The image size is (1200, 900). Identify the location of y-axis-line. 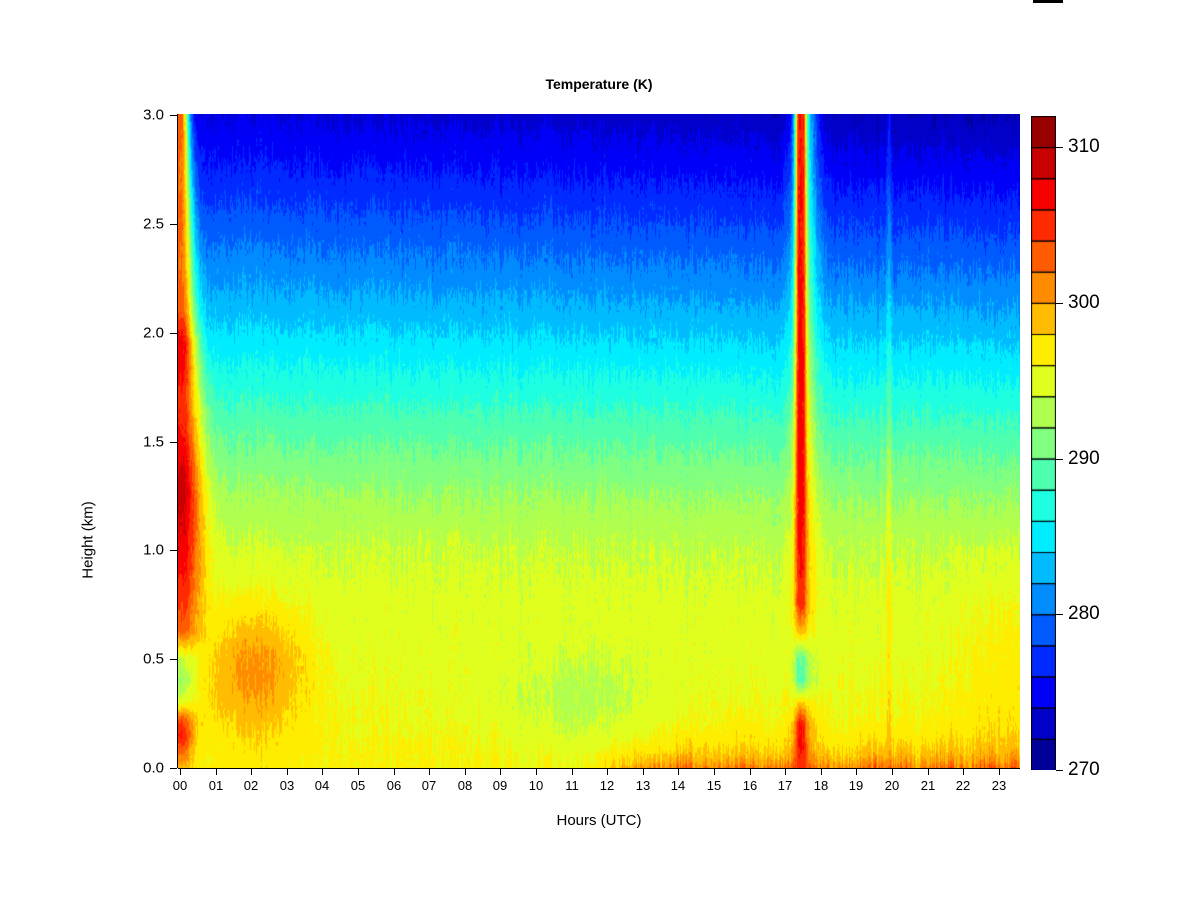
(177, 441).